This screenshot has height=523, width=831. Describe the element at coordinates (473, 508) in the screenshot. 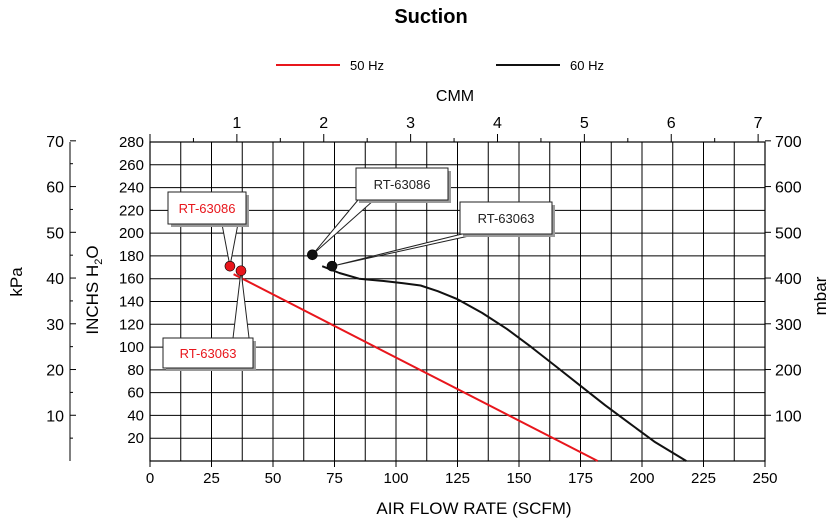

I see `x-axis-label: AIR FLOW RATE (SCFM)` at that location.